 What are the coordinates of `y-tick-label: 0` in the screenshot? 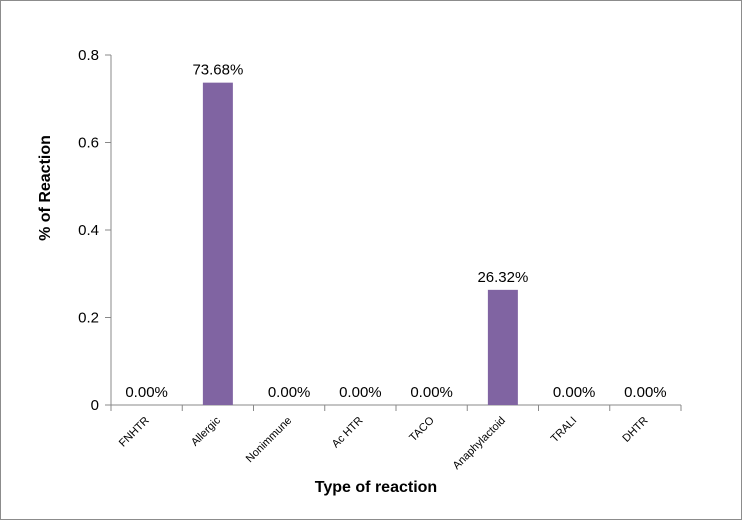 It's located at (95, 405).